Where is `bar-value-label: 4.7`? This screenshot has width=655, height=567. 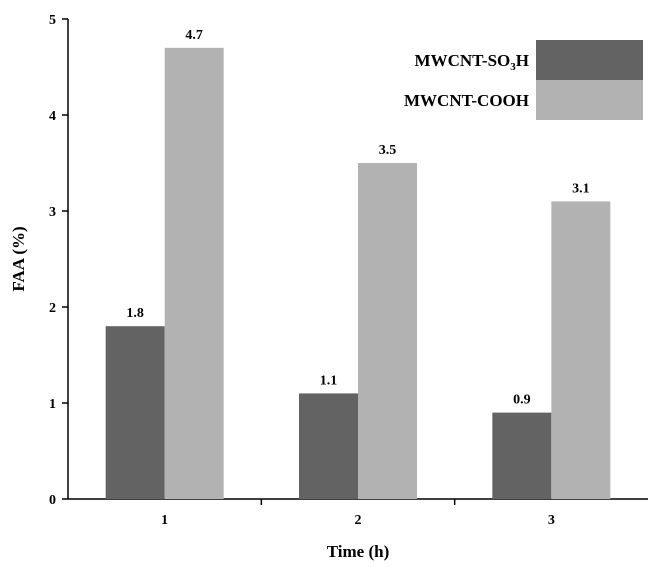
bar-value-label: 4.7 is located at coordinates (194, 35).